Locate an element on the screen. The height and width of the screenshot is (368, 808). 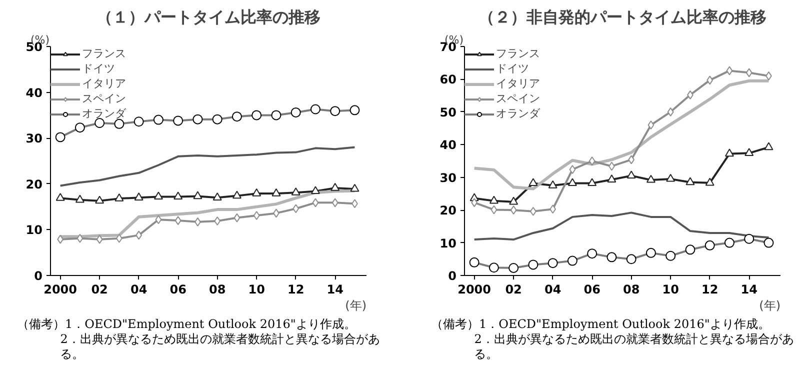
line-series is located at coordinates (207, 166).